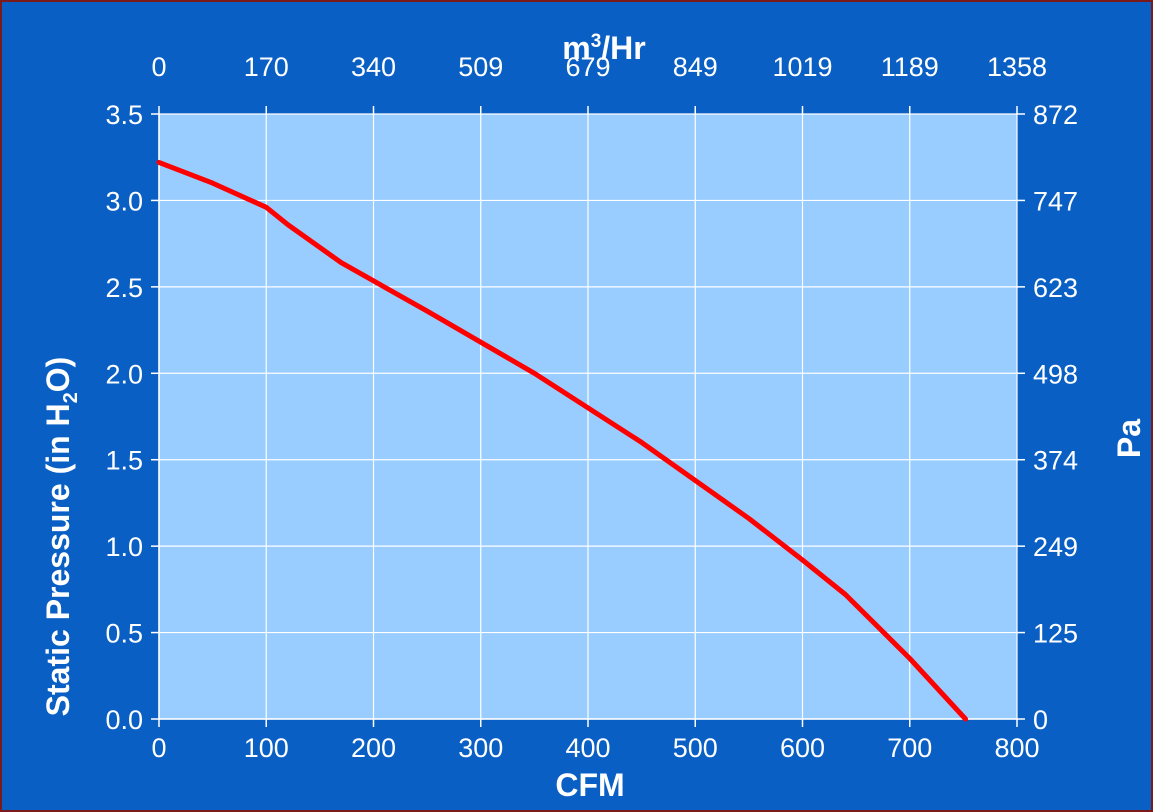 Image resolution: width=1153 pixels, height=812 pixels. Describe the element at coordinates (124, 201) in the screenshot. I see `y-tick-label: 3.0` at that location.